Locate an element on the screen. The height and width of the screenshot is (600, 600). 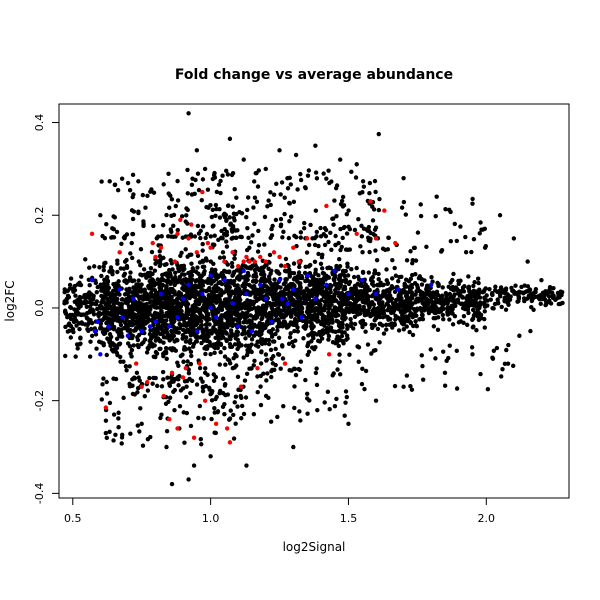
all-genes-point-2068 is located at coordinates (245, 303).